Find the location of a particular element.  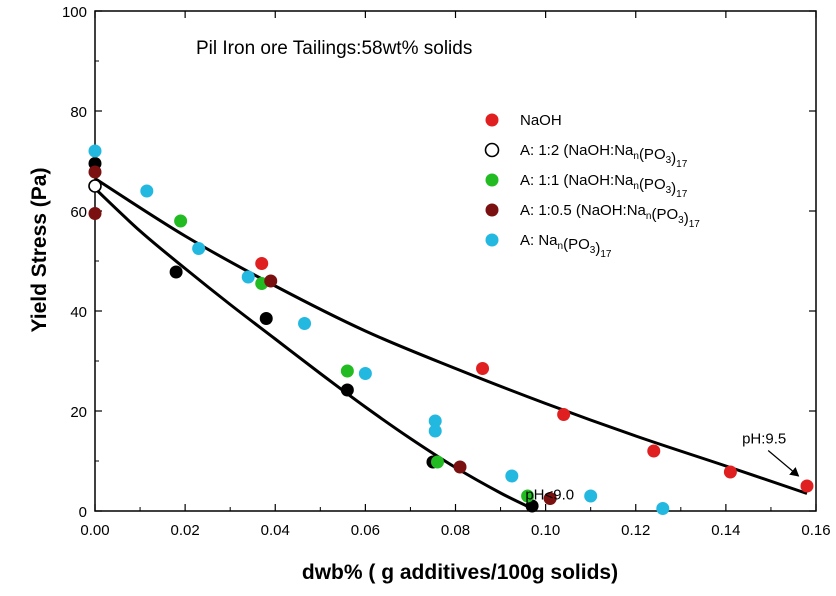

y-tick-label: 0 is located at coordinates (83, 512).